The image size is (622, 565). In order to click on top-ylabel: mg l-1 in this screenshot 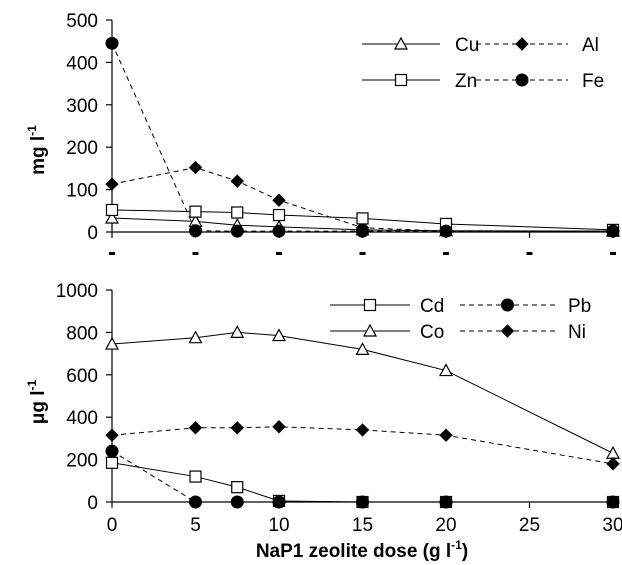, I will do `click(37, 150)`.